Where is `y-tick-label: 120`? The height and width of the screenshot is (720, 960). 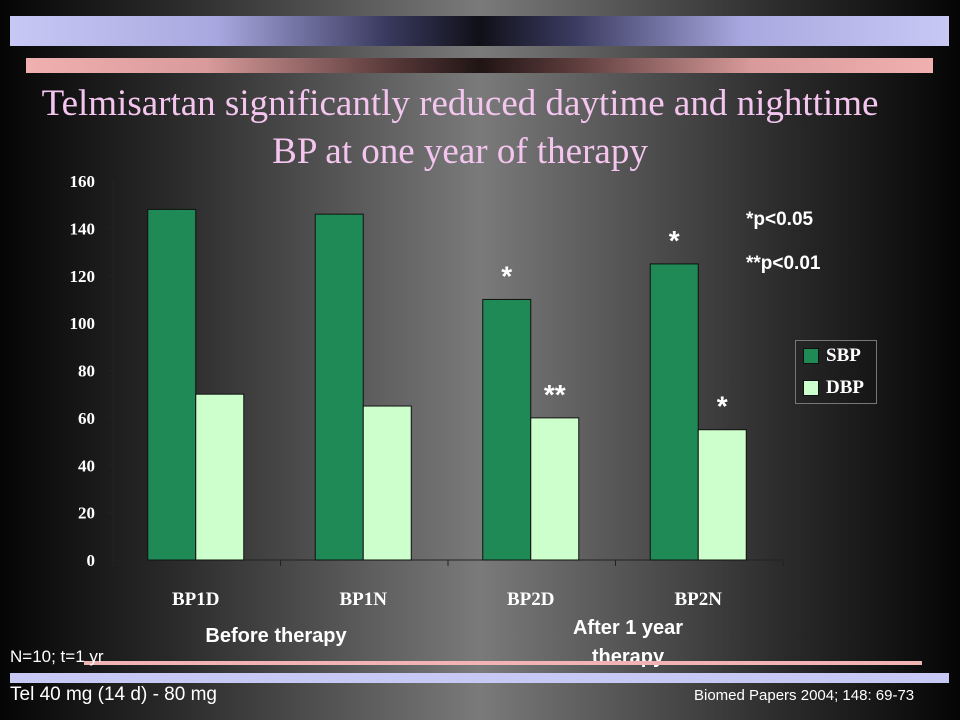 y-tick-label: 120 is located at coordinates (83, 276).